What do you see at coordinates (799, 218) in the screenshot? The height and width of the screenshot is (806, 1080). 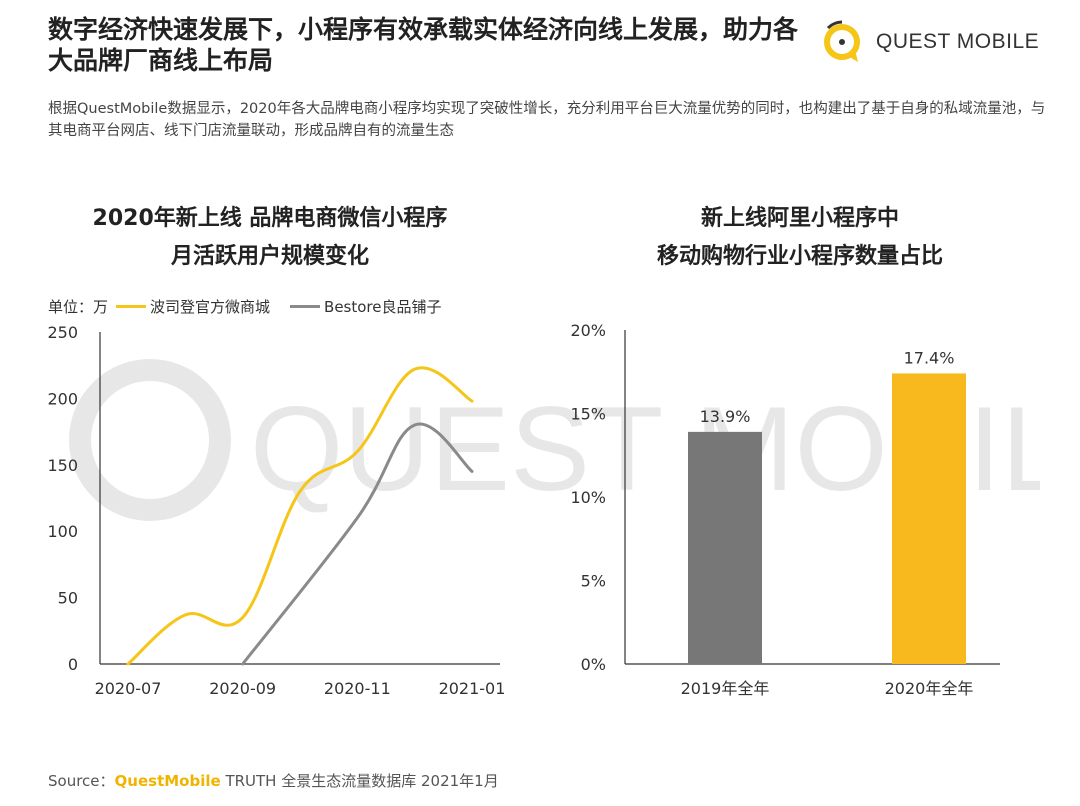 I see `bar-chart-title-line1: 新上线阿里小程序中` at bounding box center [799, 218].